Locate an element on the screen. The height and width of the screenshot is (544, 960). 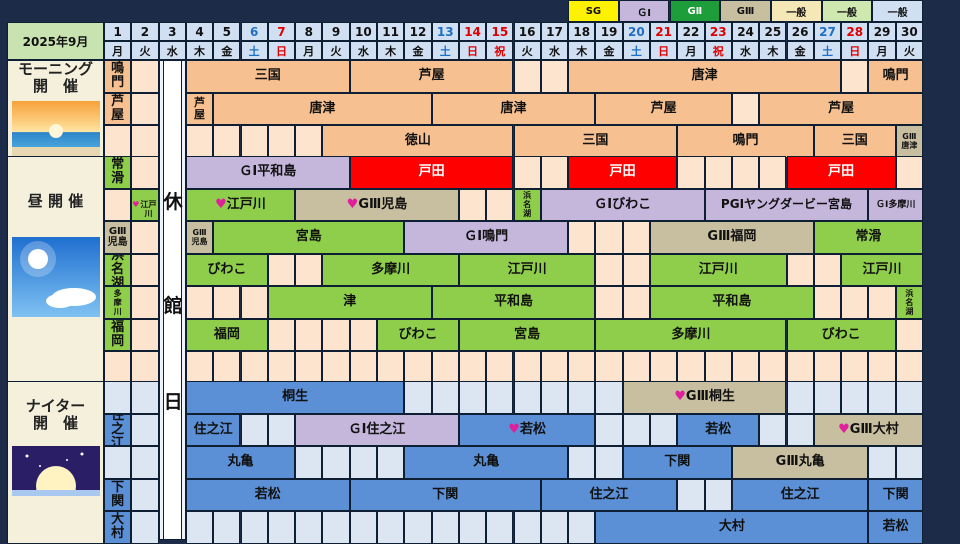
event-day-0-3: 戸田 is located at coordinates (623, 172).